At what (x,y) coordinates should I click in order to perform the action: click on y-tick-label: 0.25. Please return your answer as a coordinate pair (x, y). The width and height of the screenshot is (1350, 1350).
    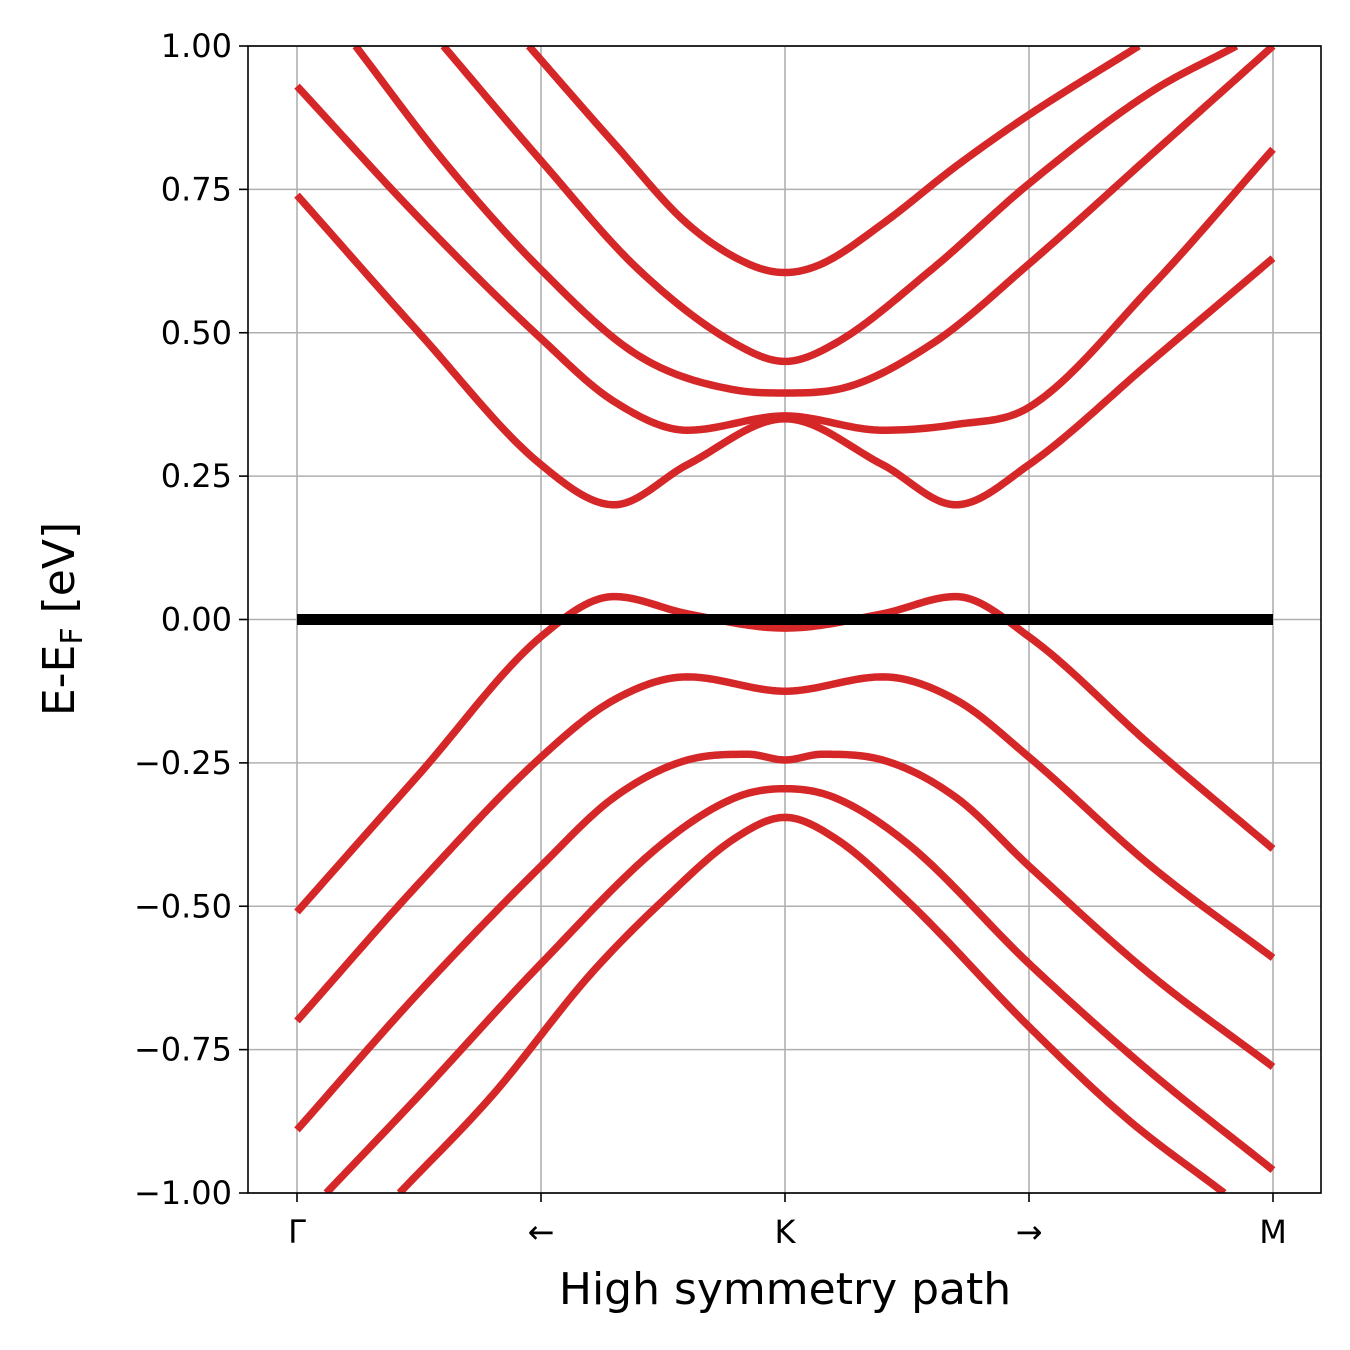
    Looking at the image, I should click on (196, 476).